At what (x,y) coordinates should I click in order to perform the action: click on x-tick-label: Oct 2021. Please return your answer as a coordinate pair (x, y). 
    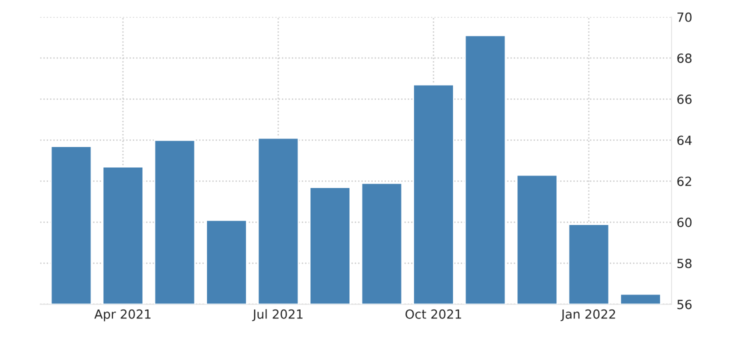
    Looking at the image, I should click on (434, 314).